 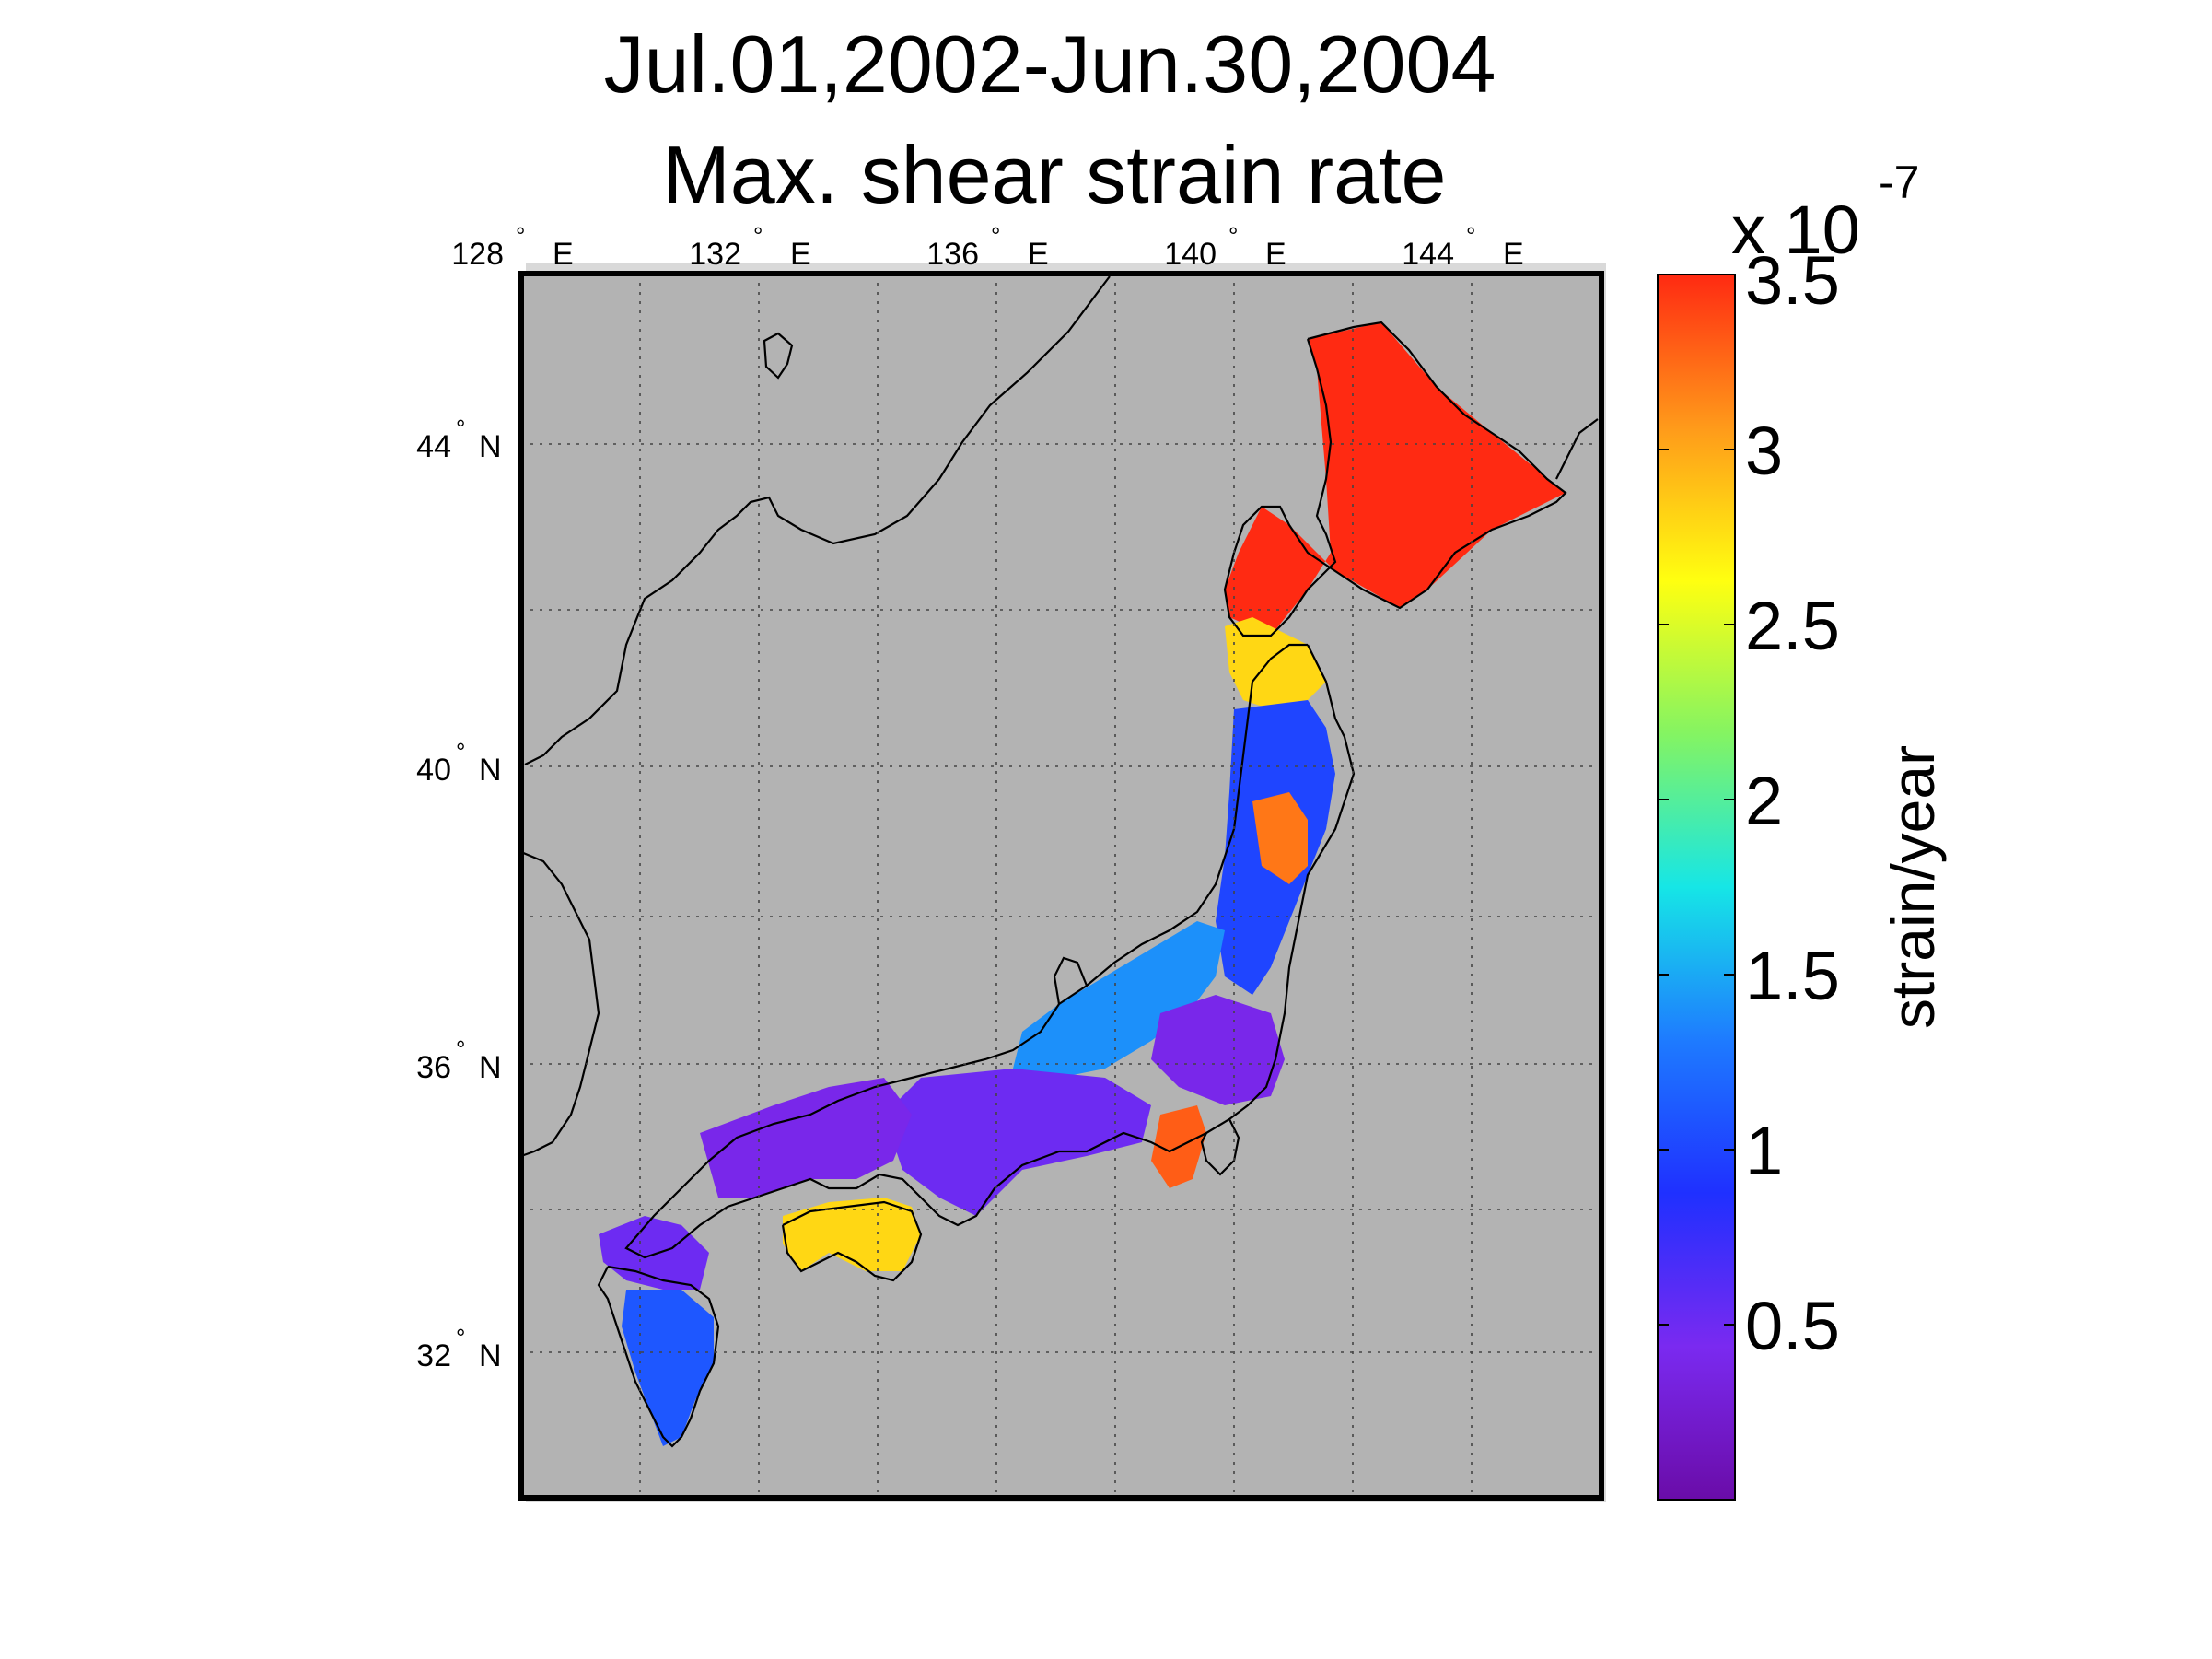 What do you see at coordinates (434, 1355) in the screenshot?
I see `svg-text: 32` at bounding box center [434, 1355].